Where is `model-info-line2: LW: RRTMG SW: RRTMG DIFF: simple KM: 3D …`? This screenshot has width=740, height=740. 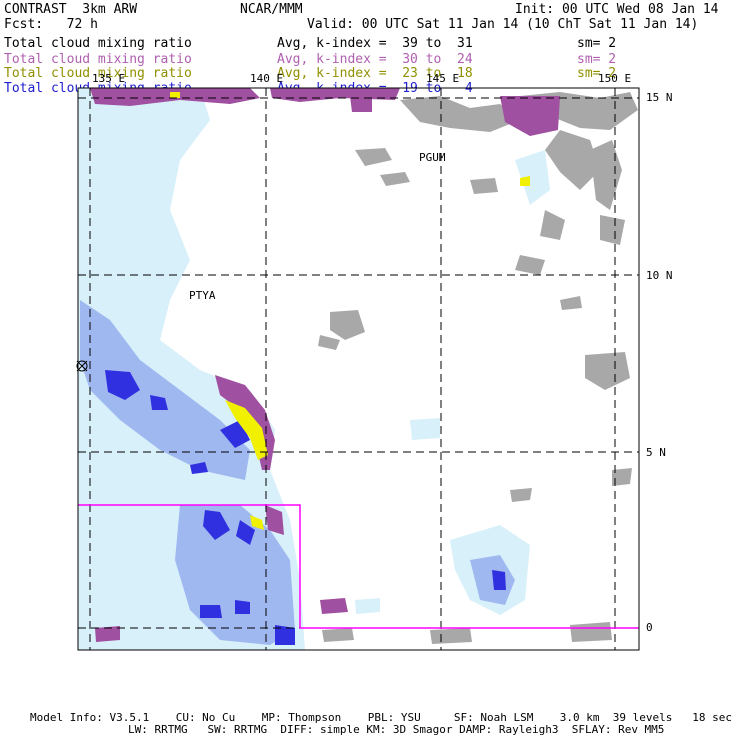
model-info-line2: LW: RRTMG SW: RRTMG DIFF: simple KM: 3D … is located at coordinates (396, 729).